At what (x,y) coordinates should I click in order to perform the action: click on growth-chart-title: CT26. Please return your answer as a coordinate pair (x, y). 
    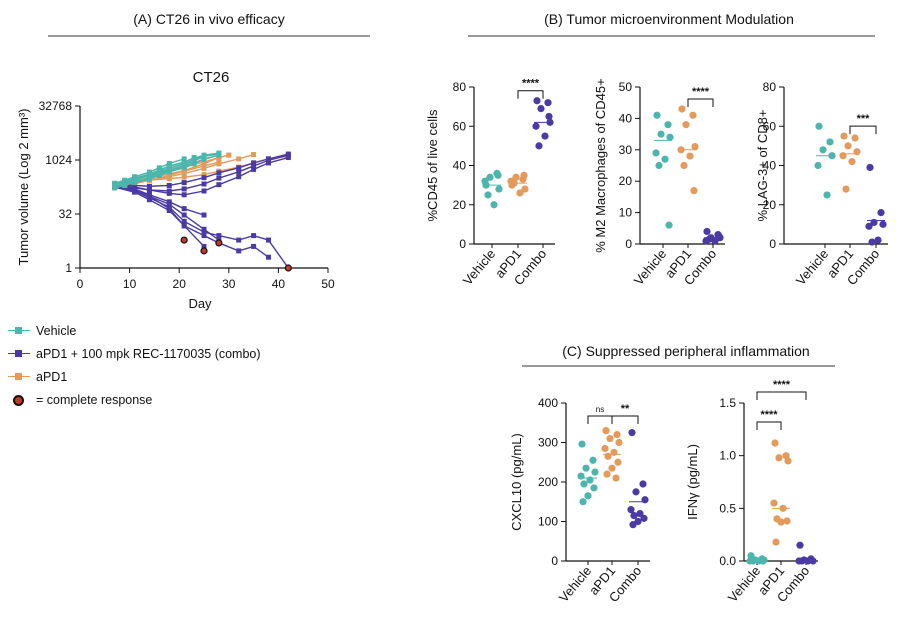
    Looking at the image, I should click on (211, 77).